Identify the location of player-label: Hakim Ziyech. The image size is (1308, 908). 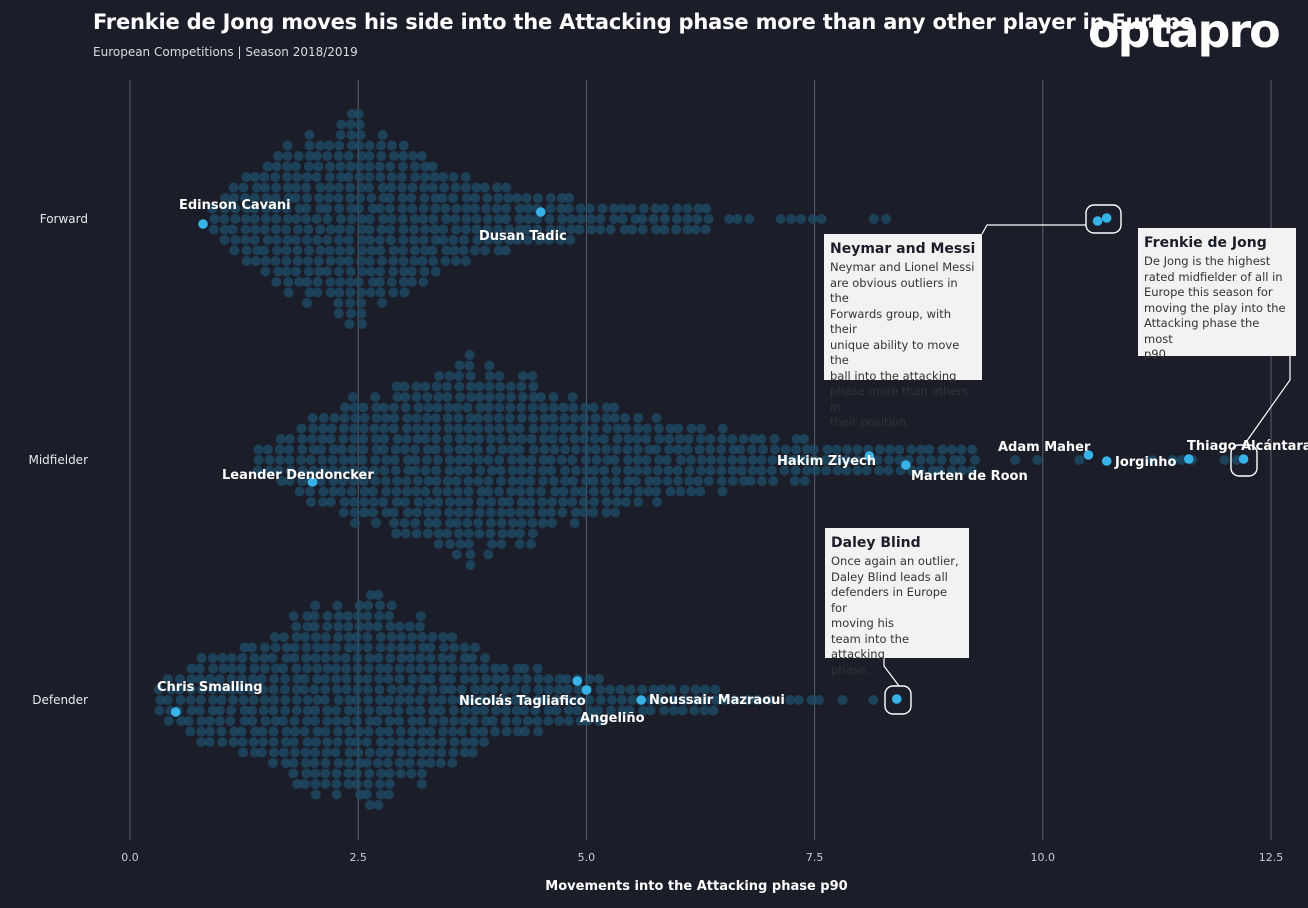
(826, 461).